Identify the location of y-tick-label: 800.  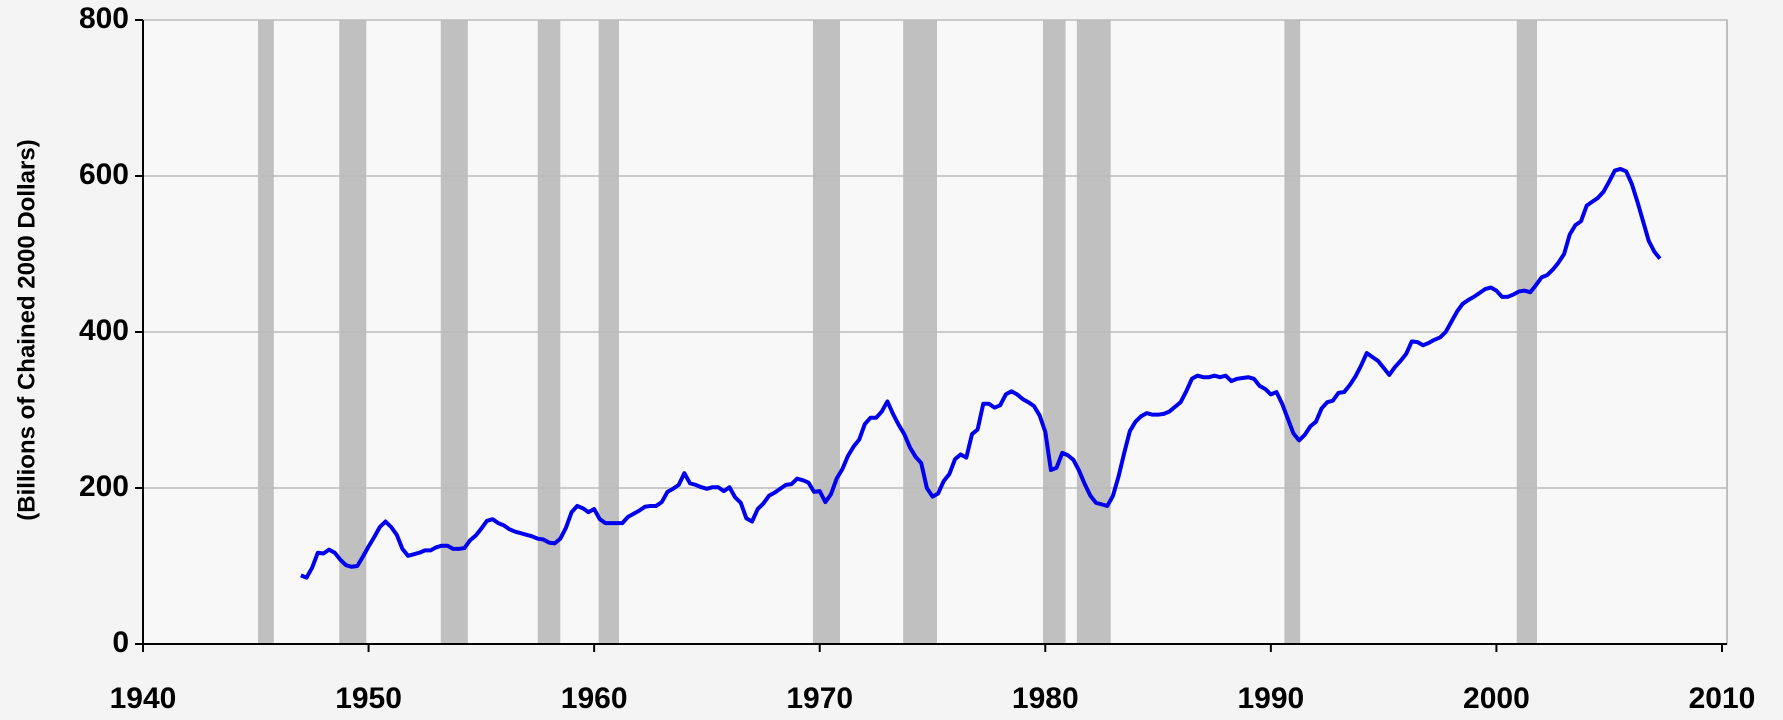
(104, 18).